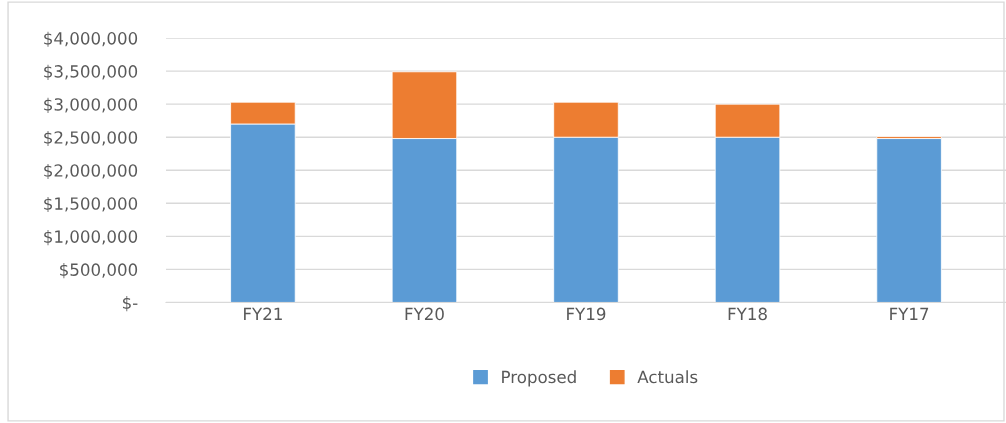 The width and height of the screenshot is (1006, 423). Describe the element at coordinates (130, 304) in the screenshot. I see `y-tick-label: $-` at that location.